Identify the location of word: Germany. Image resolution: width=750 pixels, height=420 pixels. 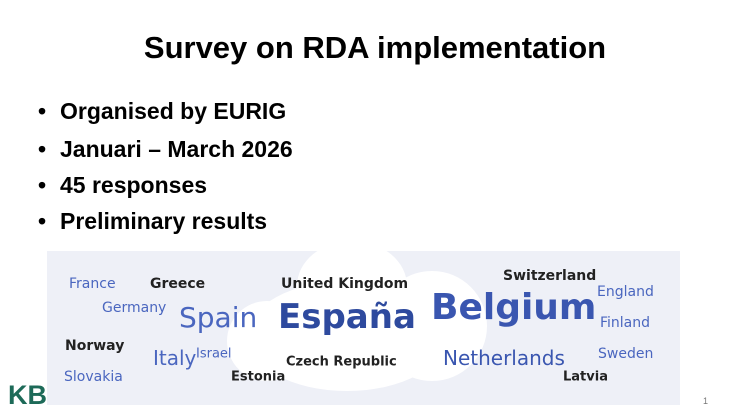
(134, 308).